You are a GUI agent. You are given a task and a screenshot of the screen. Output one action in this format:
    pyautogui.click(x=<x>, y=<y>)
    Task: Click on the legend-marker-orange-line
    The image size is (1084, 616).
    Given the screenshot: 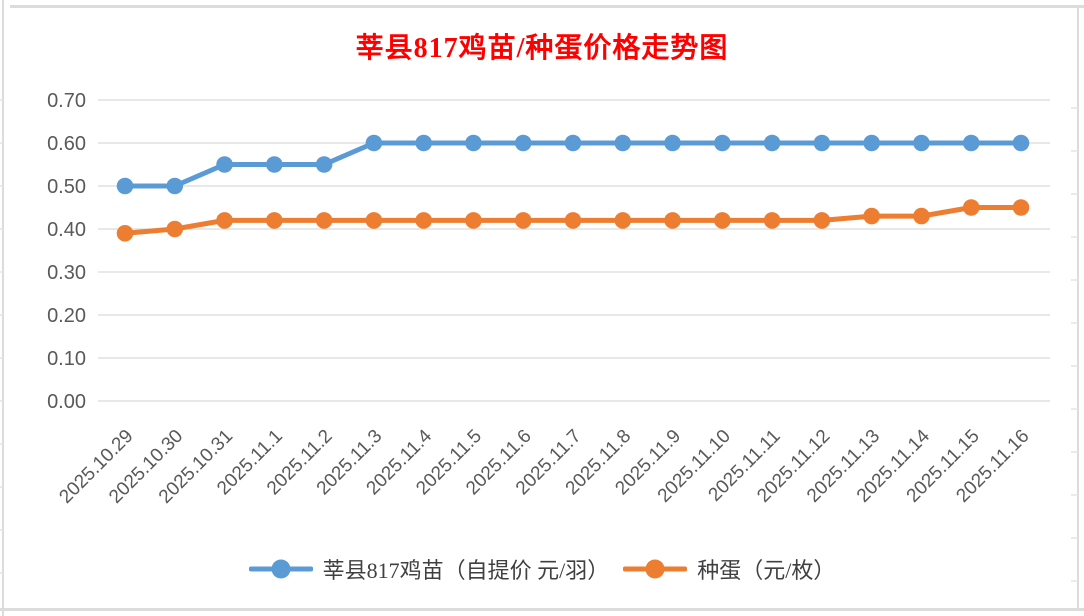 What is the action you would take?
    pyautogui.click(x=655, y=569)
    